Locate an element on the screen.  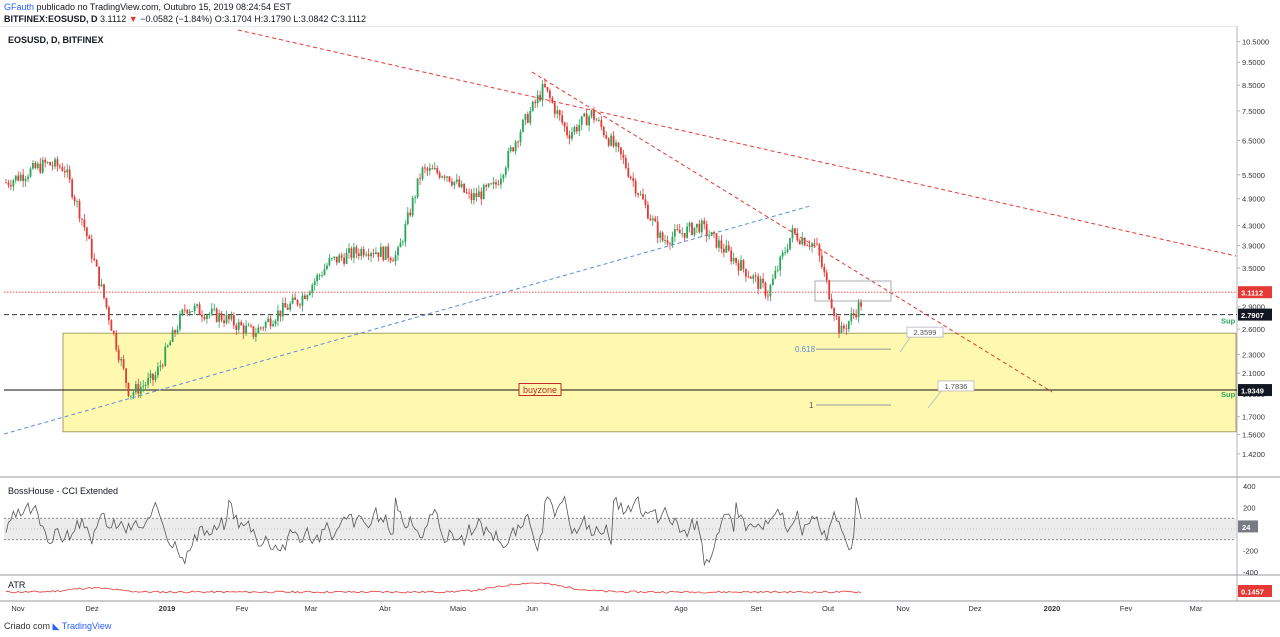
time-tick-label: Dez is located at coordinates (92, 608).